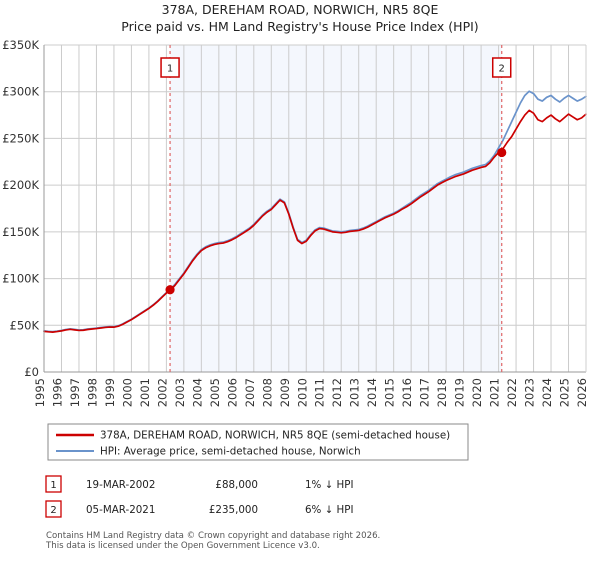 The image size is (600, 564). Describe the element at coordinates (300, 9) in the screenshot. I see `page-title: 378A, DEREHAM ROAD, NORWICH, NR5 8QE` at that location.